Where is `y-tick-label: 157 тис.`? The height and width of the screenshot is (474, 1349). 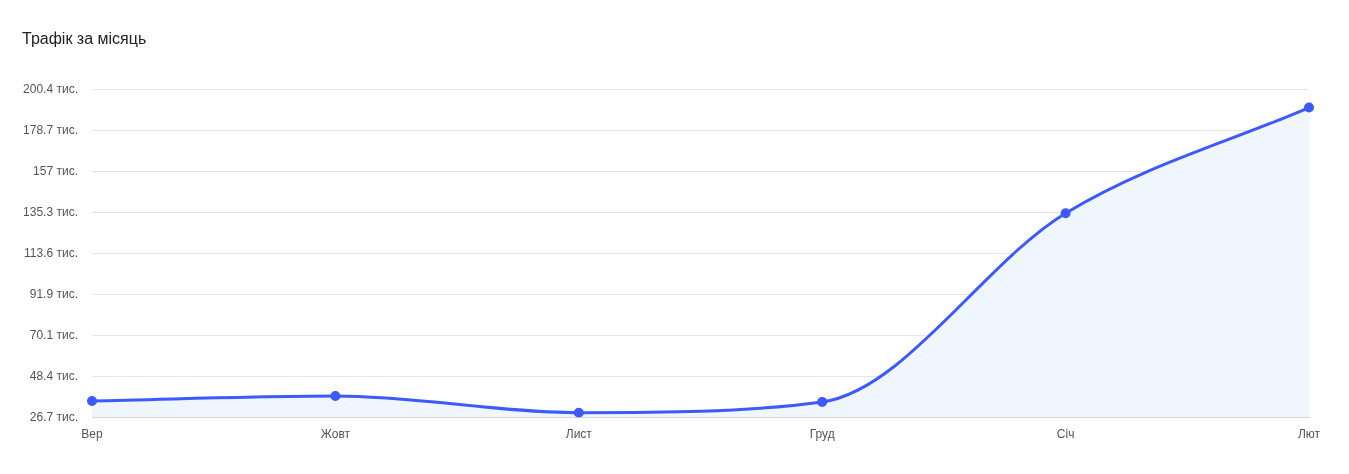
y-tick-label: 157 тис. is located at coordinates (55, 170).